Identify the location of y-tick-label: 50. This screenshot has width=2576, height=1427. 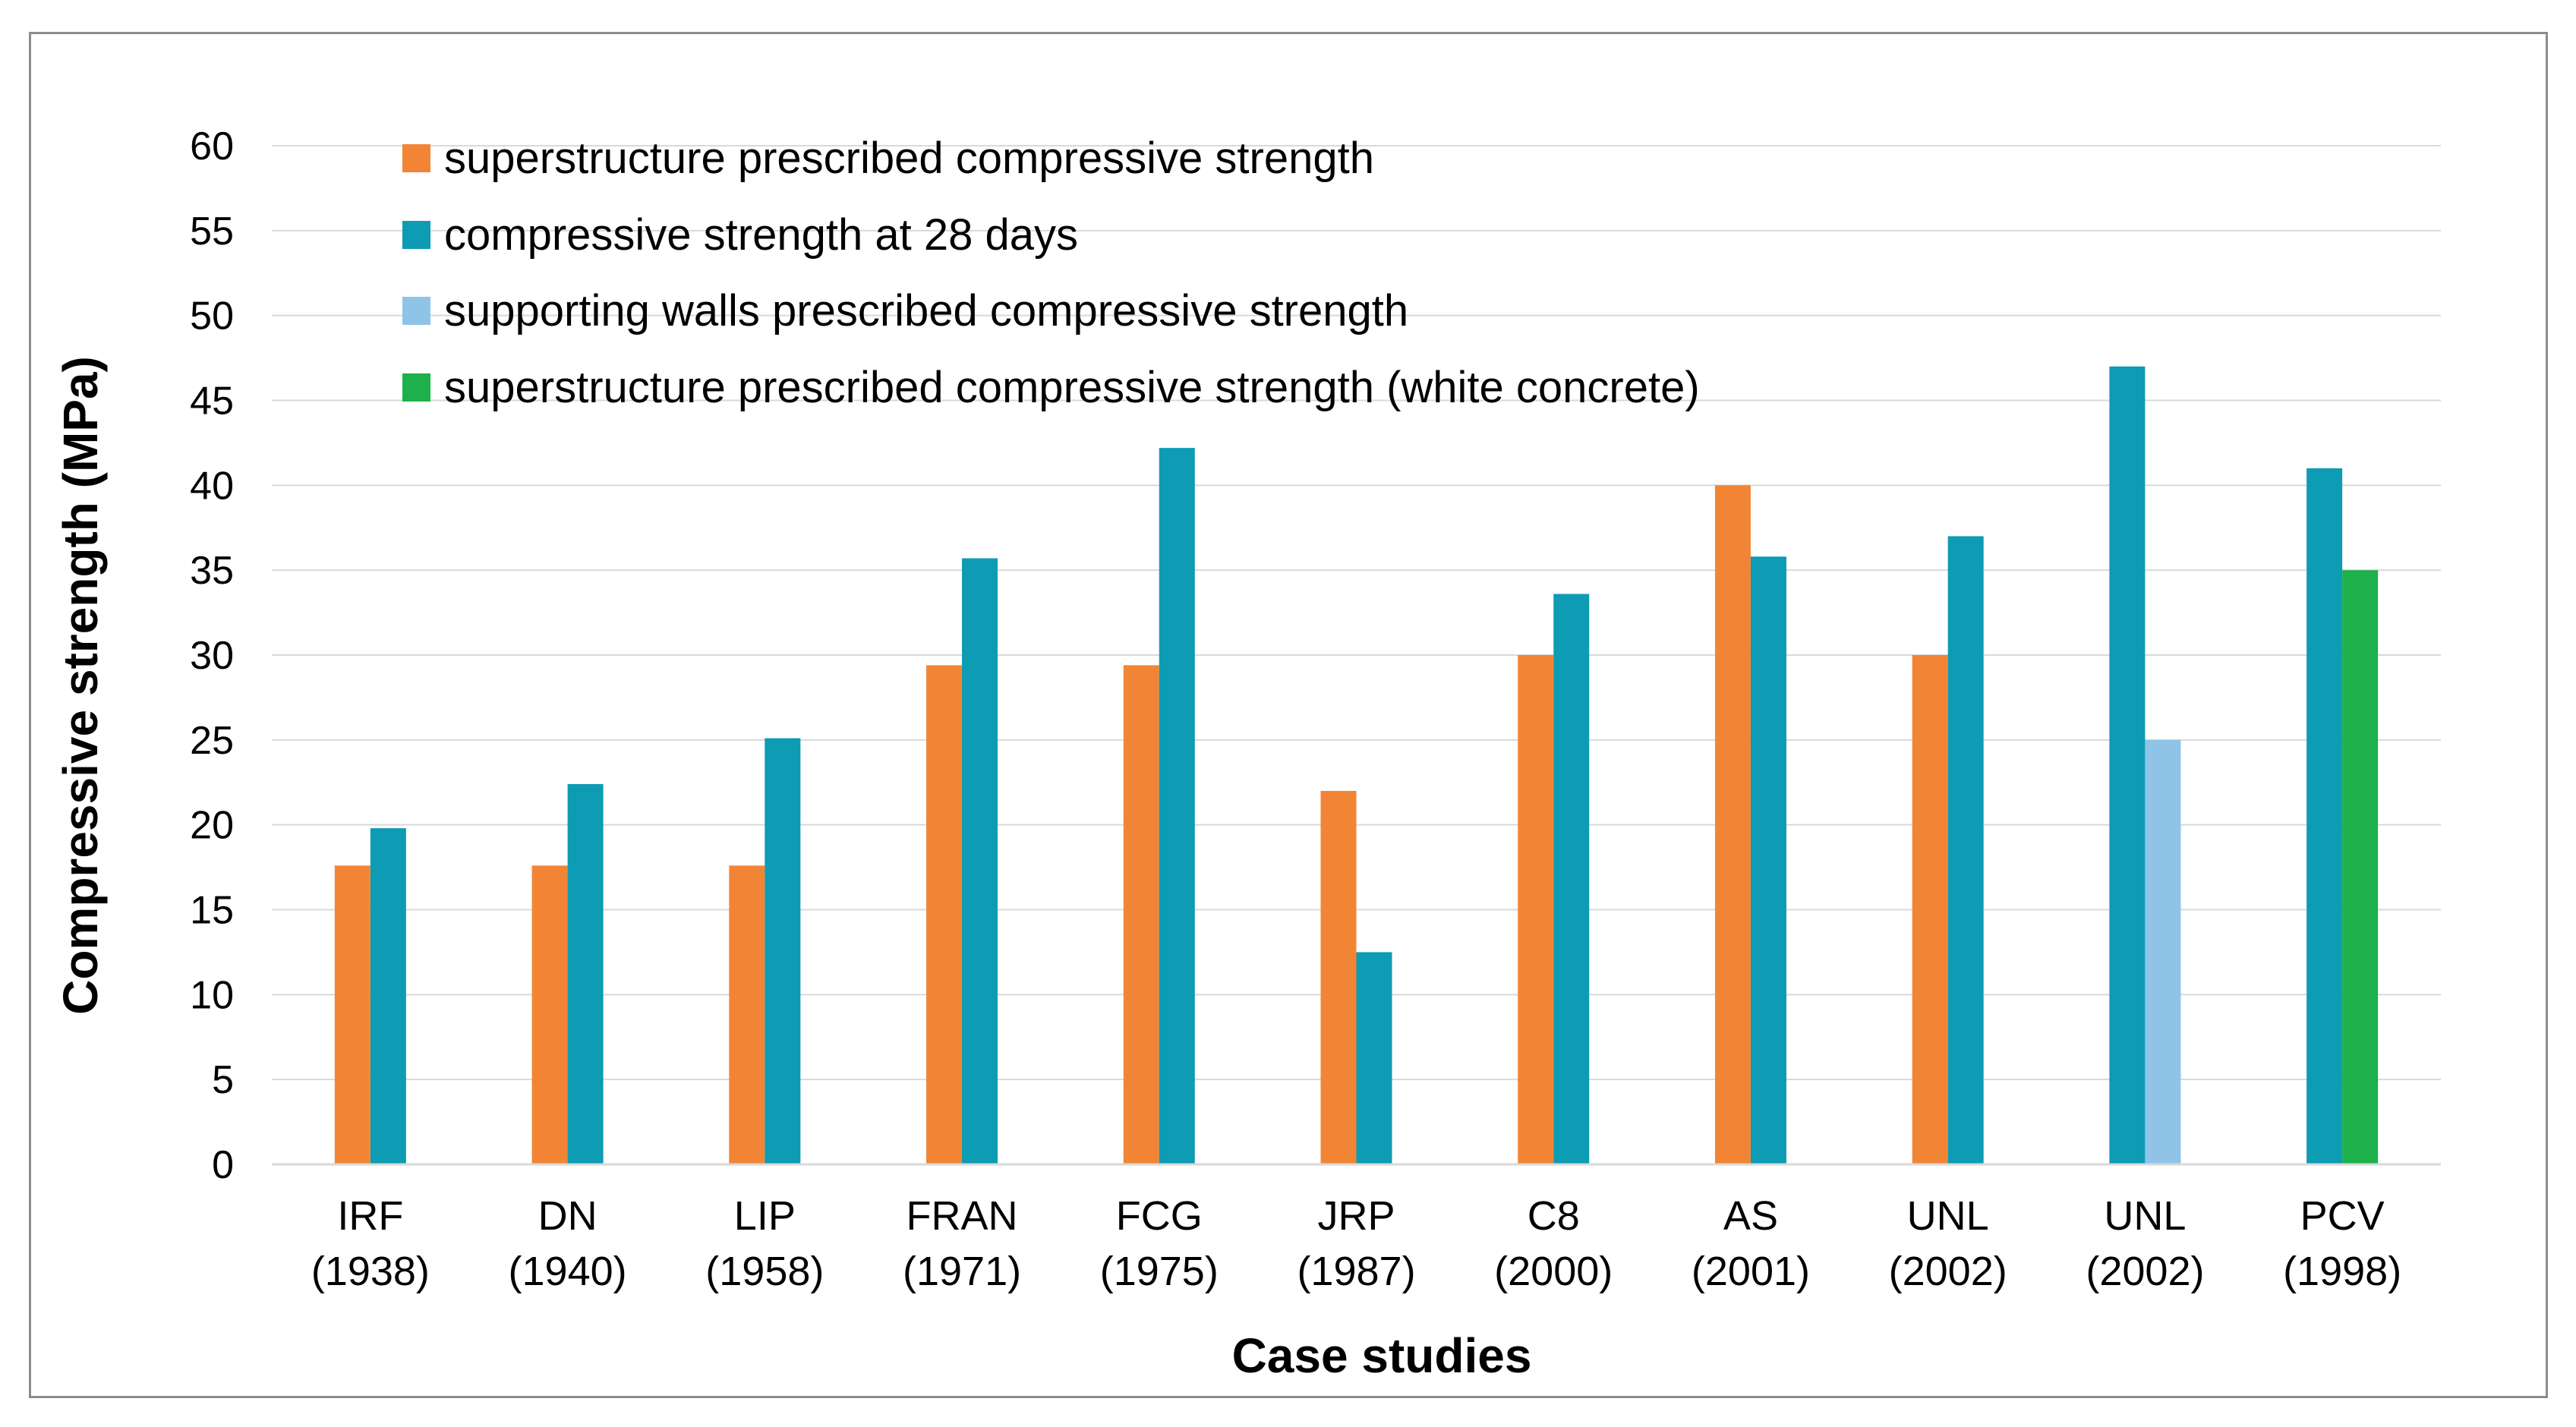
(212, 317).